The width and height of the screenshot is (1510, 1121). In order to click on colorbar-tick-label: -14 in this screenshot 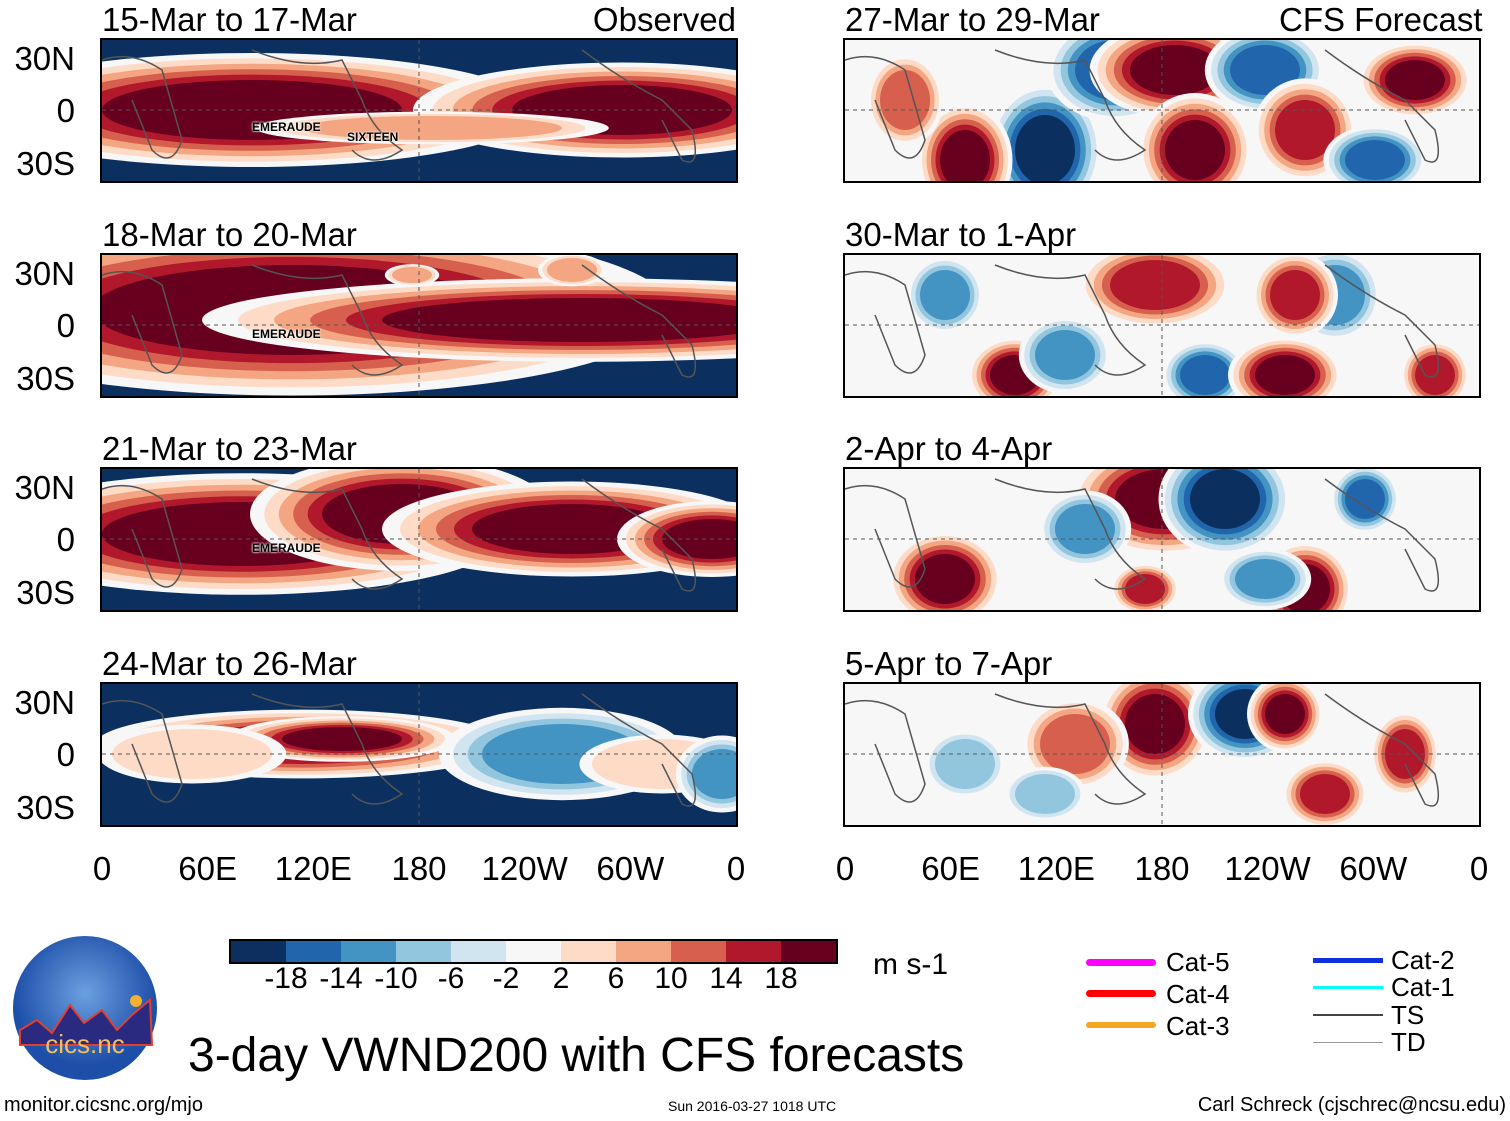, I will do `click(341, 978)`.